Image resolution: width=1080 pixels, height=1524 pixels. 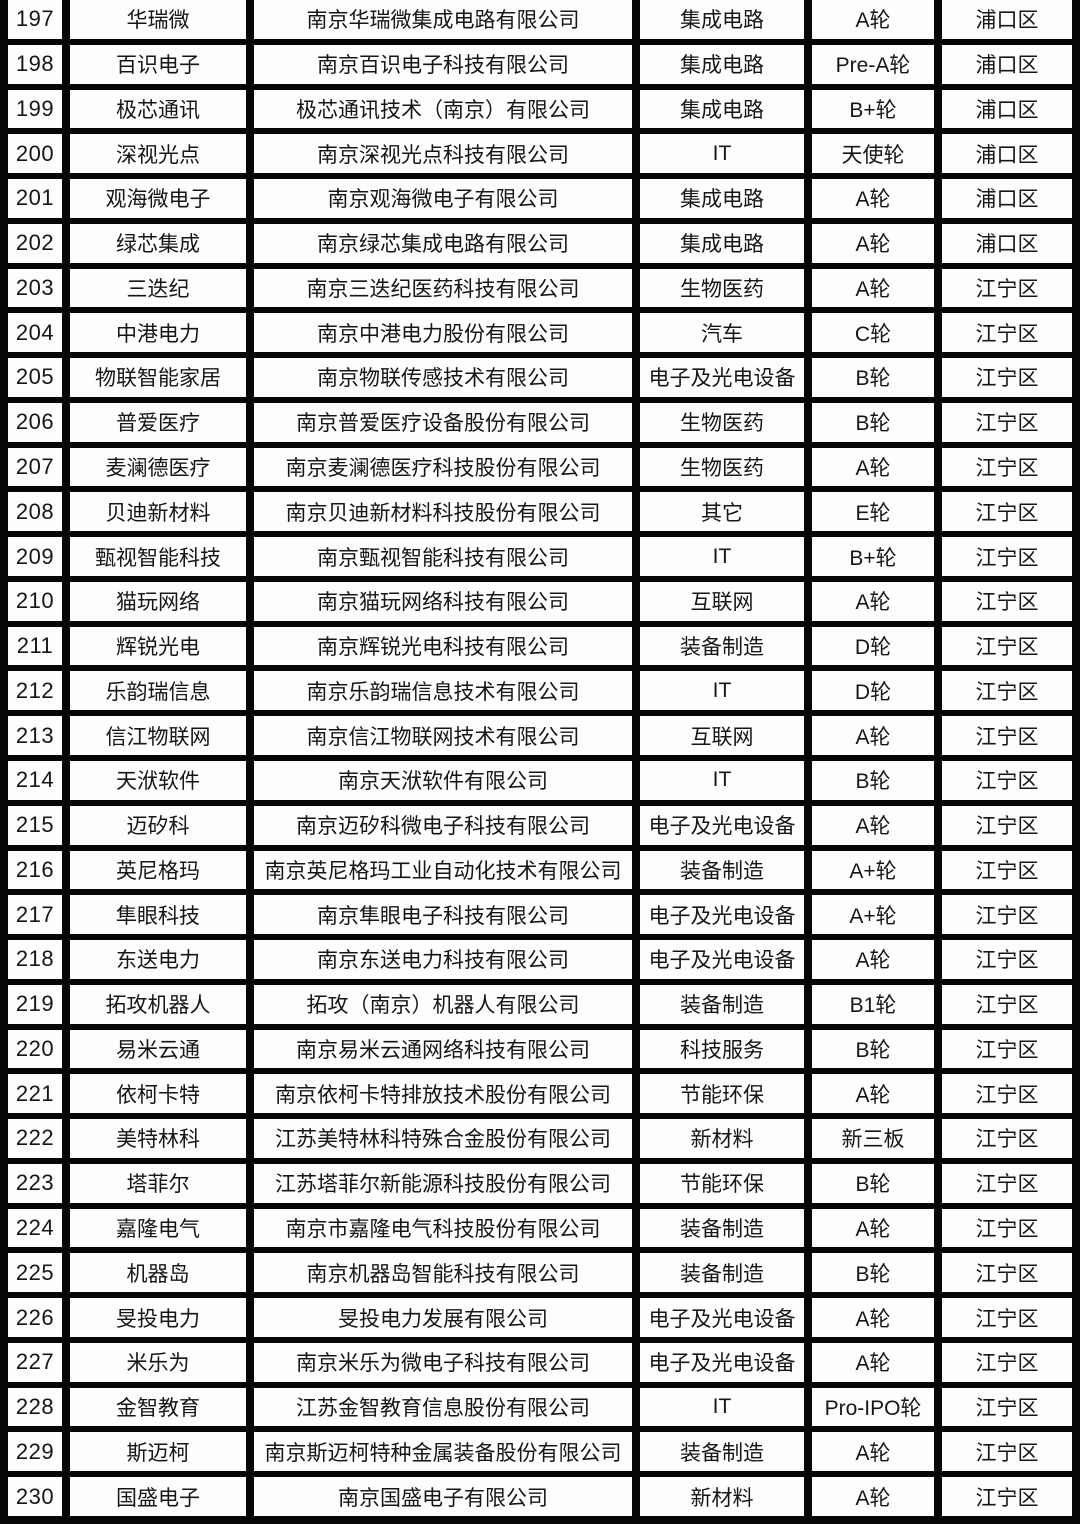 I want to click on company-full-name-cell: 南京甄视智能科技有限公司, so click(x=443, y=556).